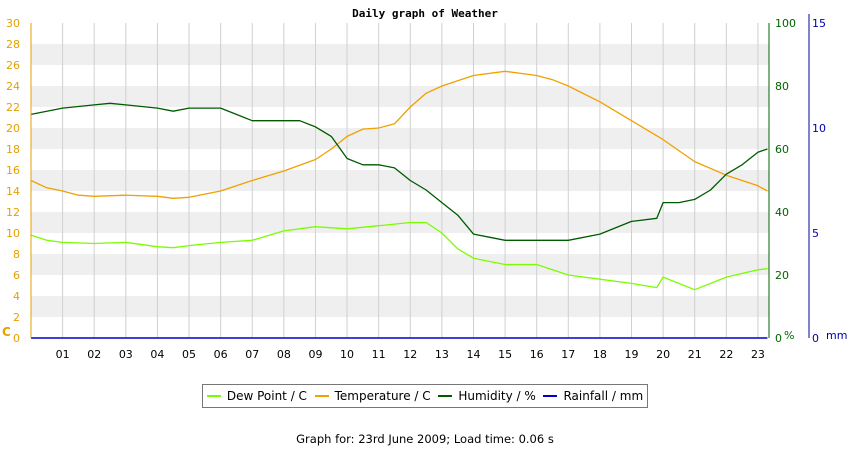  Describe the element at coordinates (785, 181) in the screenshot. I see `humidity-axis-ticks: 0 20 40 60 80 100` at that location.